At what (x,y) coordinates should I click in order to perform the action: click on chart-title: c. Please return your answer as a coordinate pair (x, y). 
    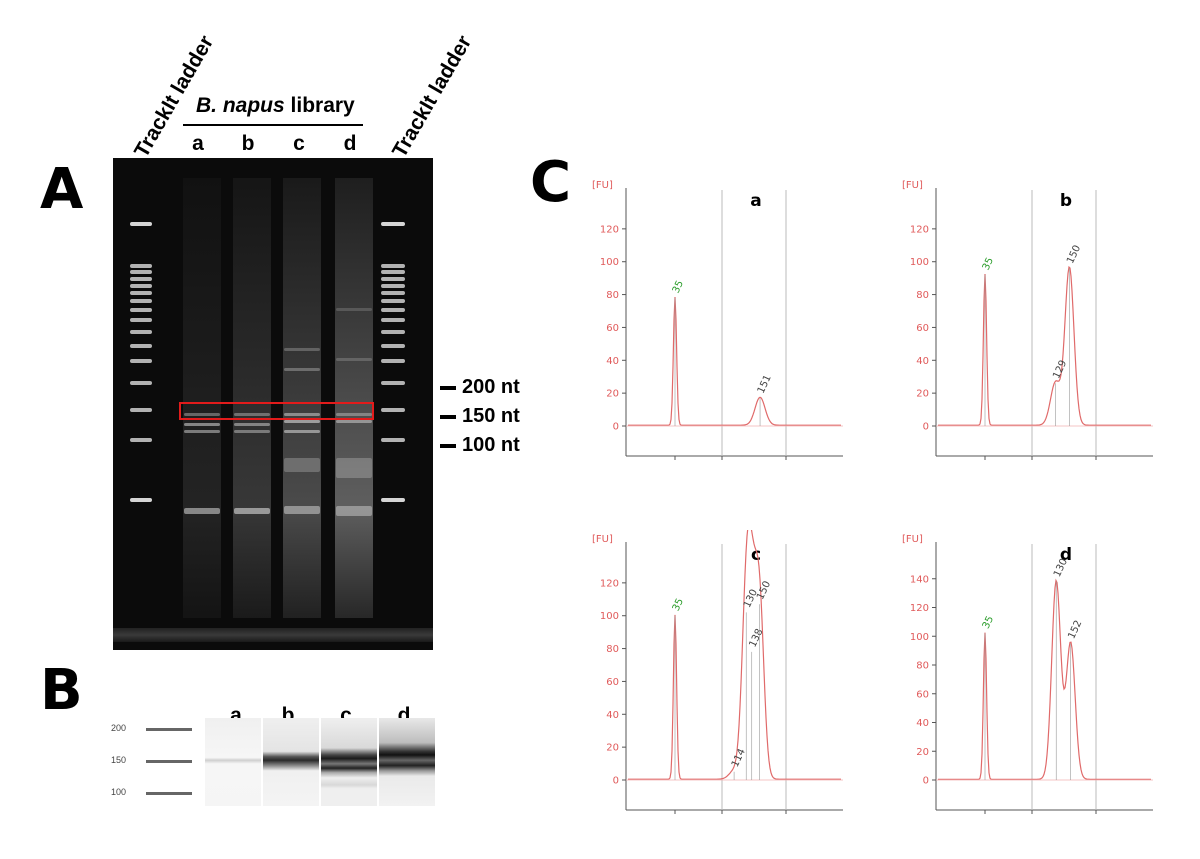
    Looking at the image, I should click on (756, 555).